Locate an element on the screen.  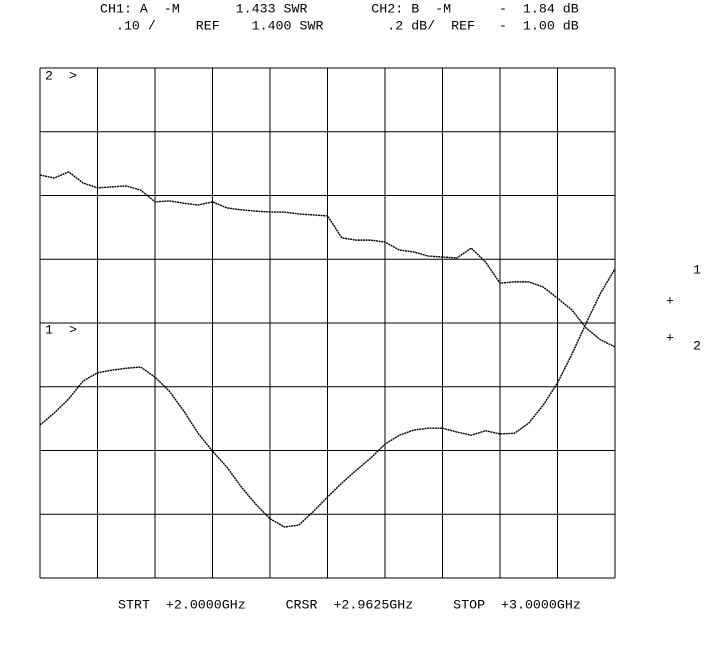
header-line: .10 / REF 1.400 SWR .2 dB/ REF - 1.00 dB is located at coordinates (339, 26).